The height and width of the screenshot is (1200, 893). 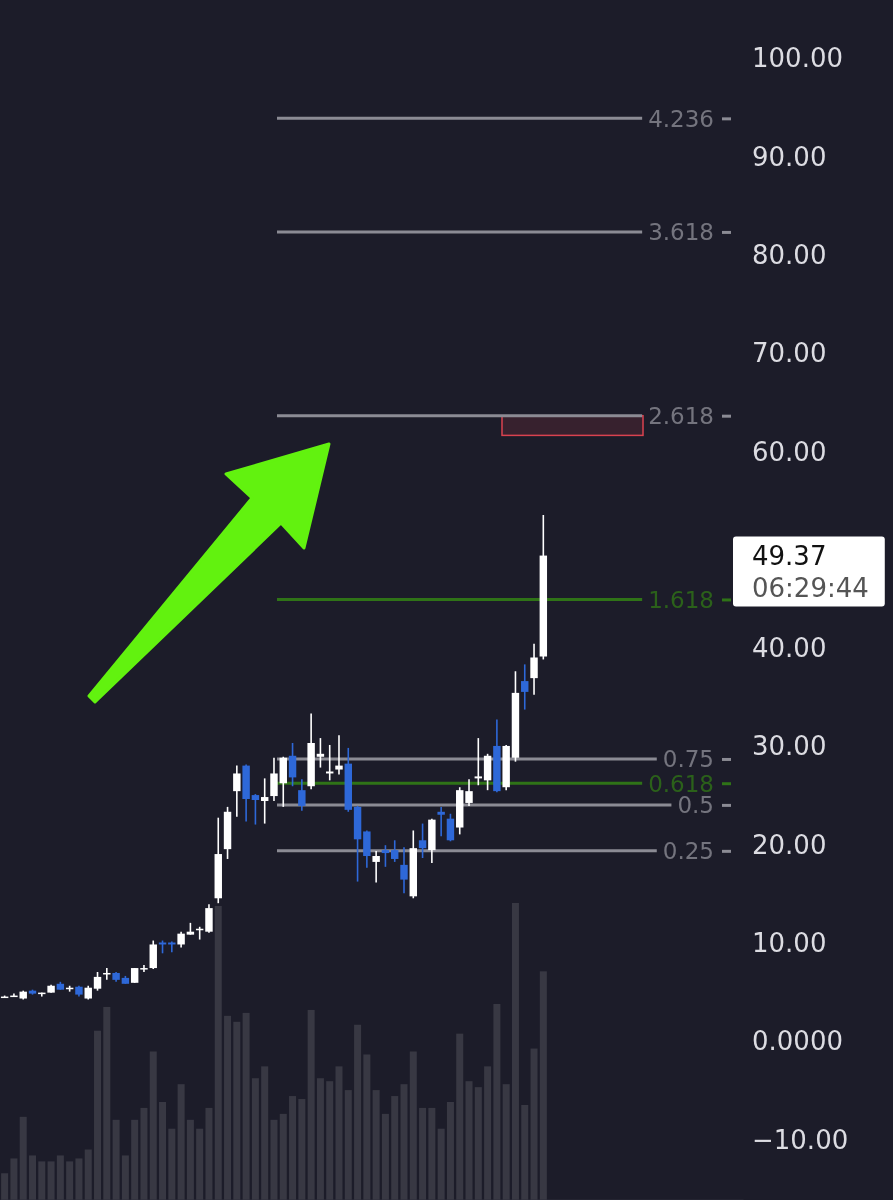 What do you see at coordinates (789, 943) in the screenshot?
I see `y-tick-label: 10.00` at bounding box center [789, 943].